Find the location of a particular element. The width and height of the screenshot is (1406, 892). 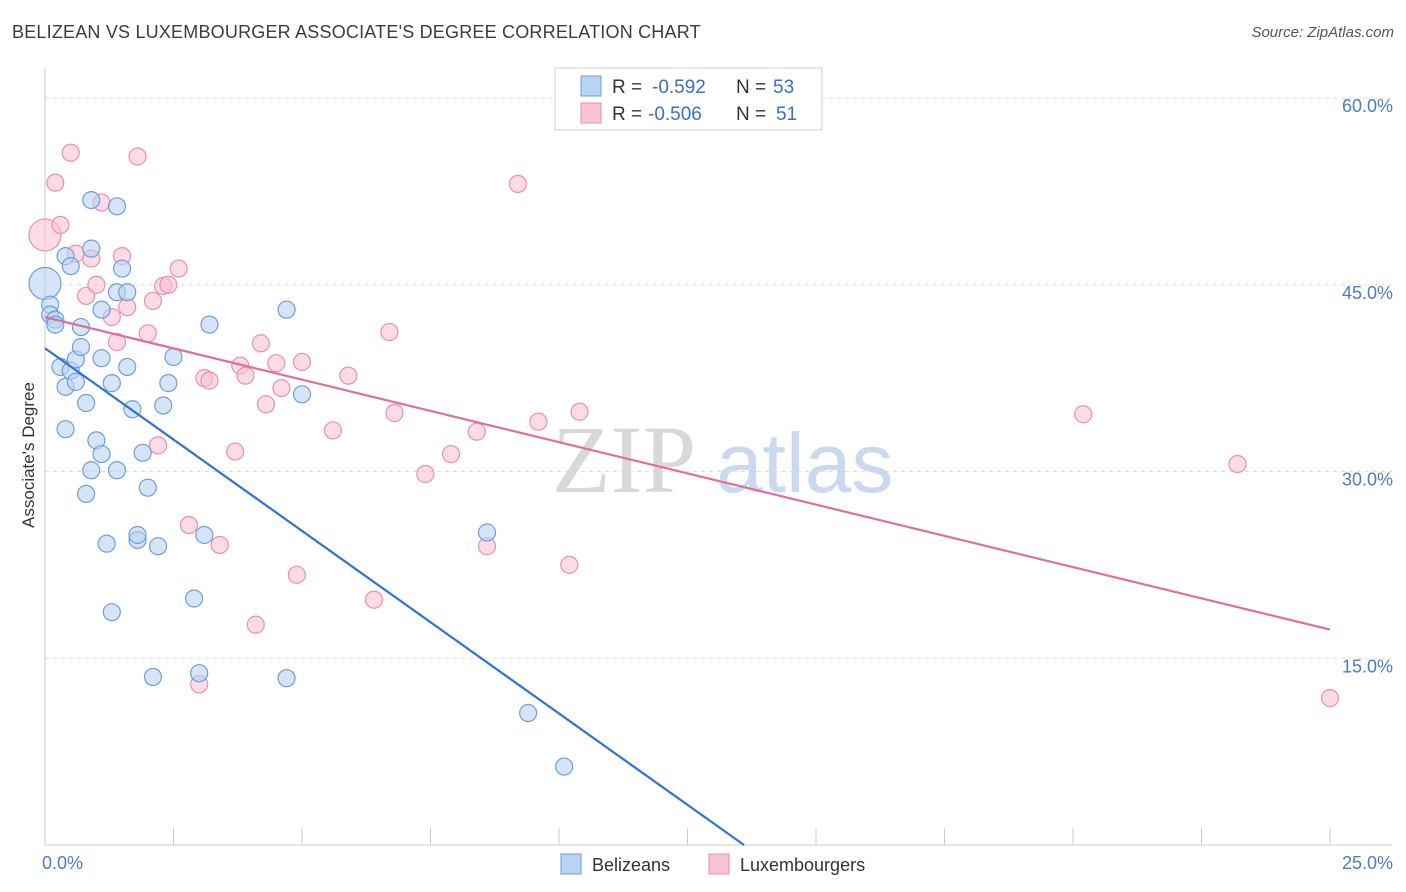

series-legend-swatch-luxembourgers is located at coordinates (719, 864).